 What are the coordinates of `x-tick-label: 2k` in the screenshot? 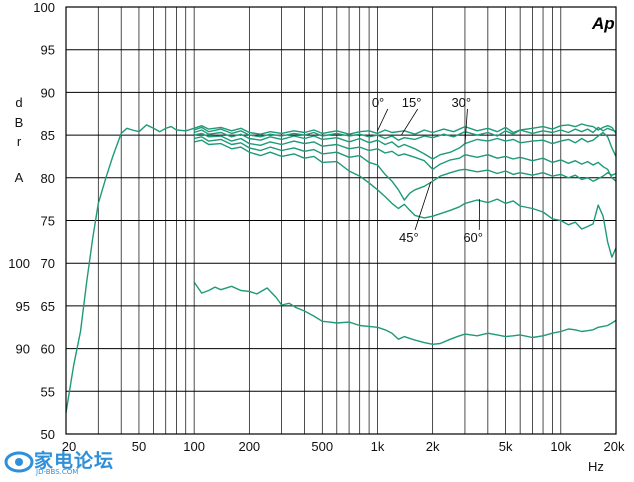 It's located at (433, 446).